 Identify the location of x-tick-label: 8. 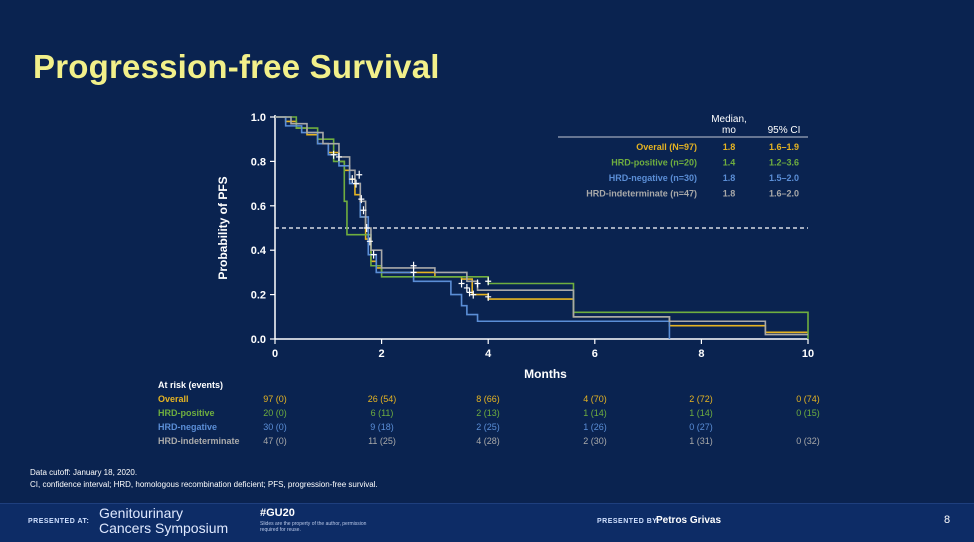
(701, 354).